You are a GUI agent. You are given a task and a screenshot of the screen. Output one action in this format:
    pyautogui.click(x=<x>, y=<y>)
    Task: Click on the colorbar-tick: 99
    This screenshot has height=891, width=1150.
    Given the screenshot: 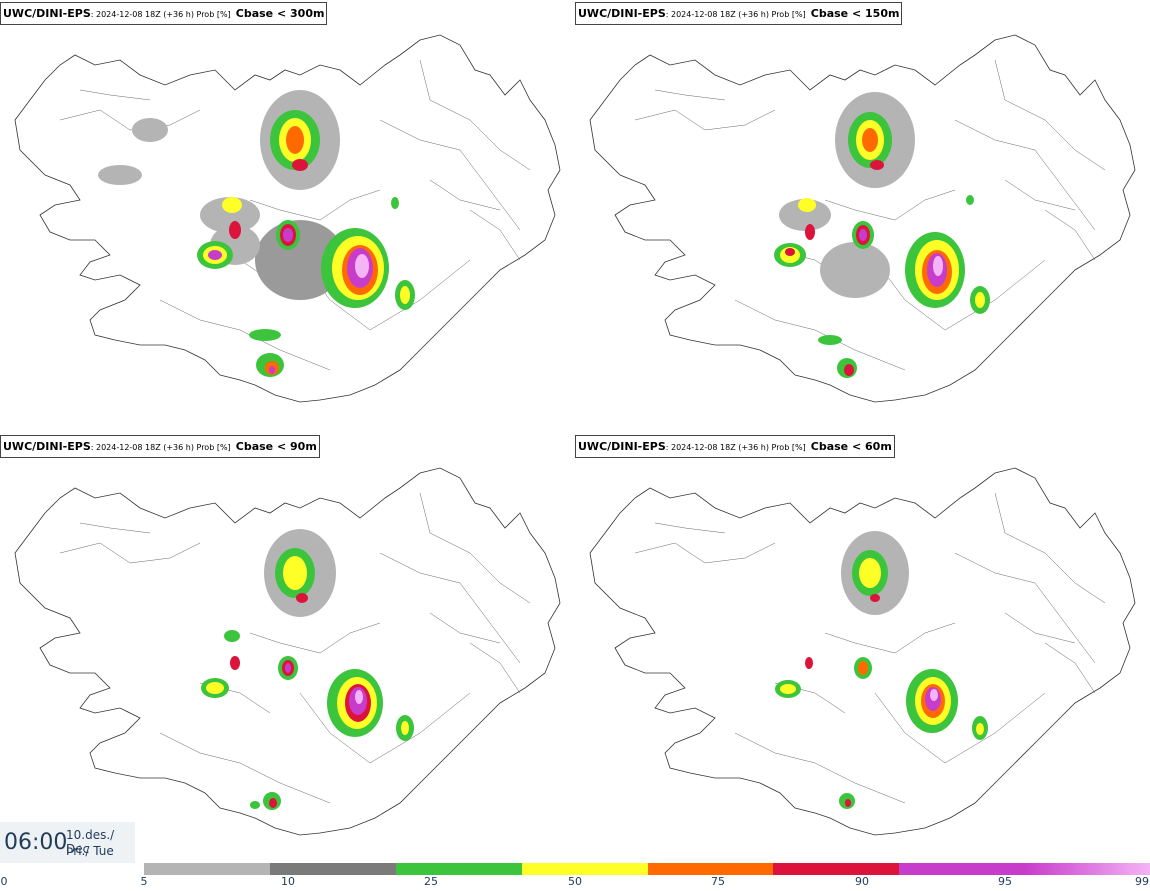 What is the action you would take?
    pyautogui.click(x=1142, y=881)
    